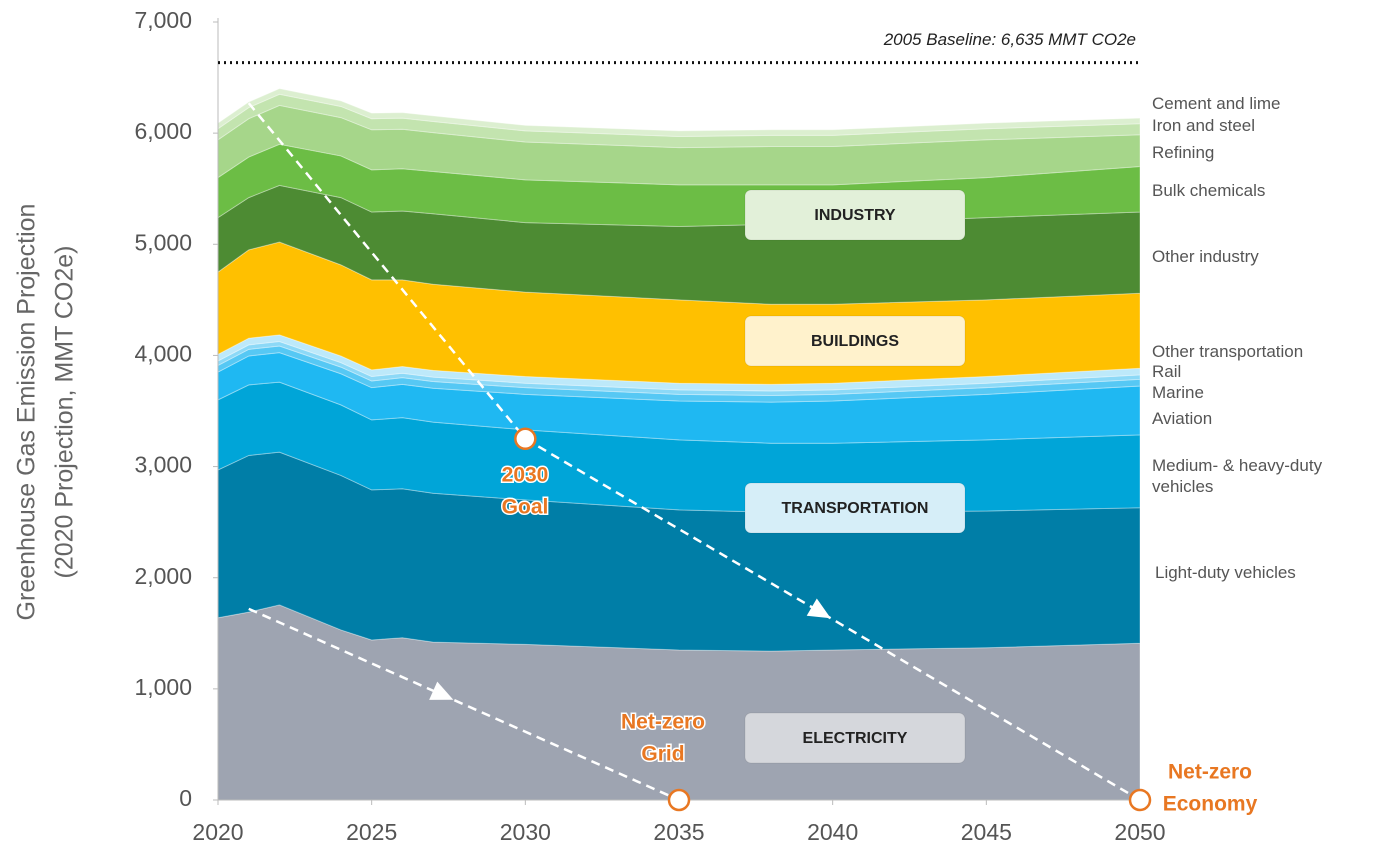 The width and height of the screenshot is (1386, 854). Describe the element at coordinates (163, 687) in the screenshot. I see `y-tick-label: 1,000` at that location.